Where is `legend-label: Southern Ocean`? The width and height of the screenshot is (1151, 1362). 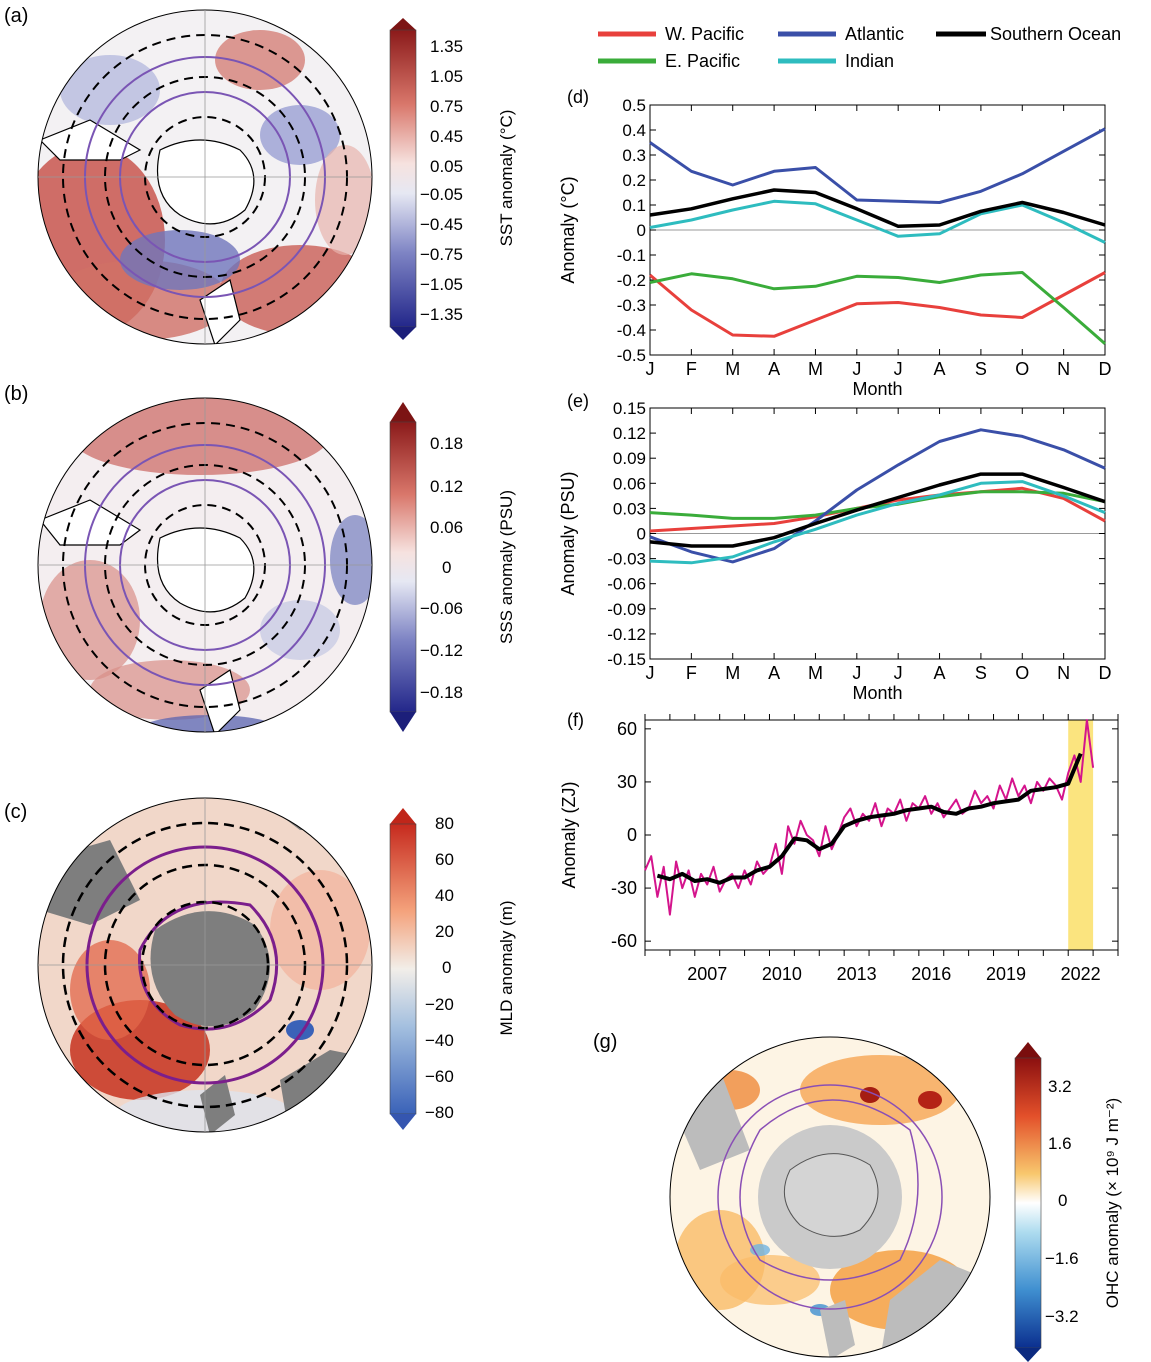 legend-label: Southern Ocean is located at coordinates (1055, 34).